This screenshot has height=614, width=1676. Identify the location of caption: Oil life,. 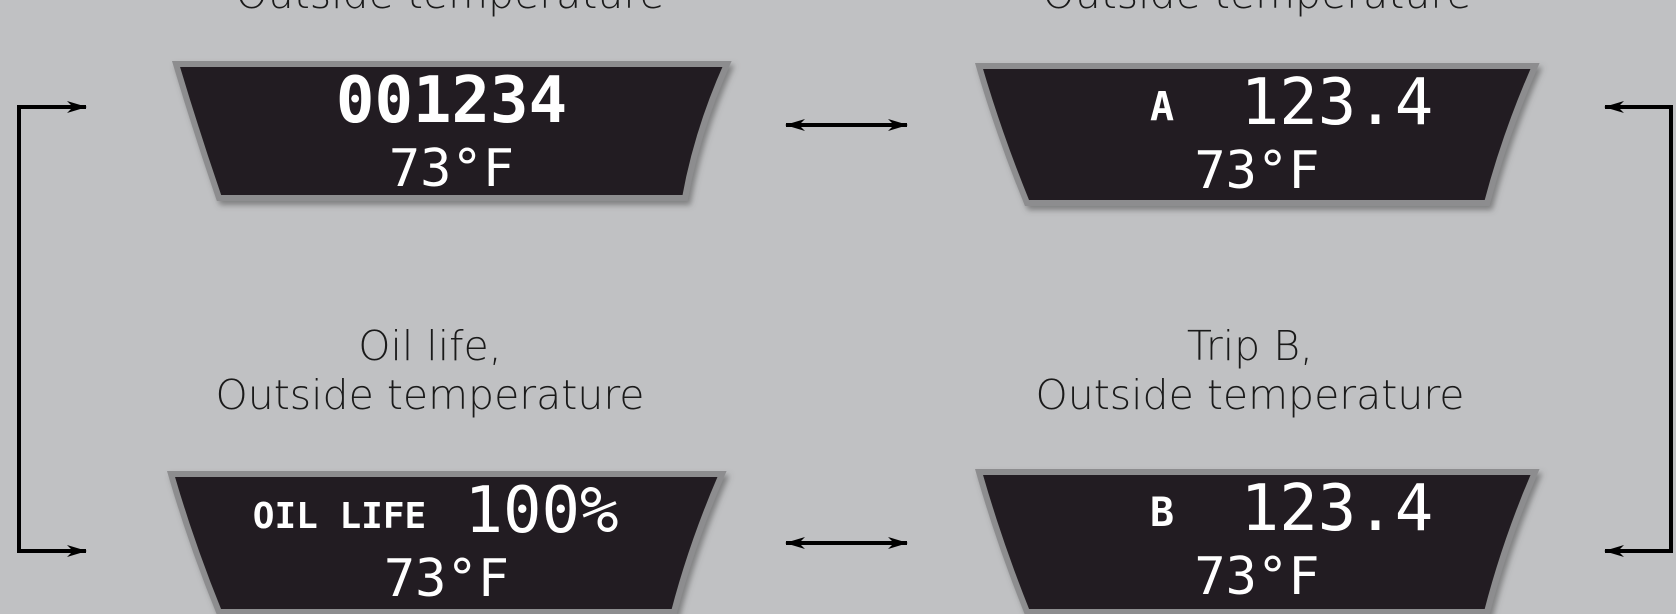
(430, 346).